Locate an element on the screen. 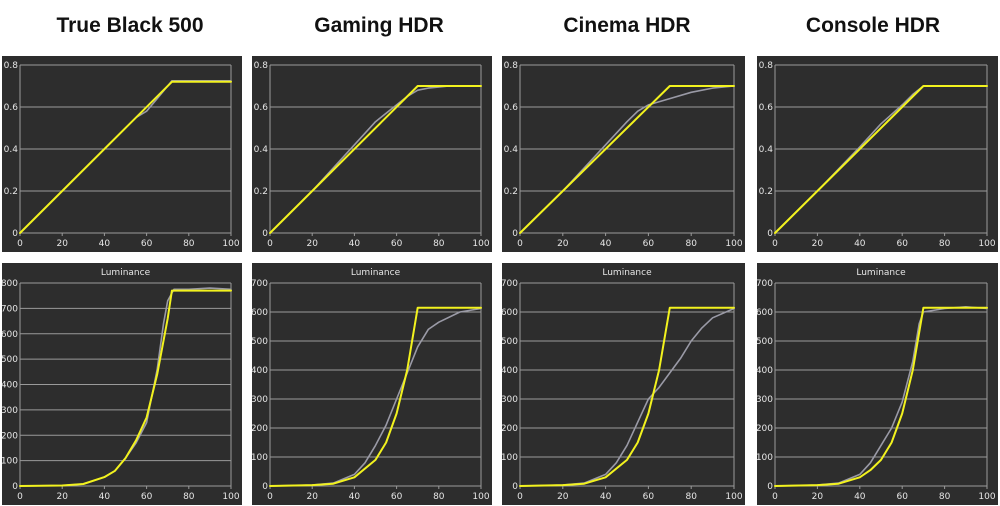  y-tick-label: 800 is located at coordinates (10, 284).